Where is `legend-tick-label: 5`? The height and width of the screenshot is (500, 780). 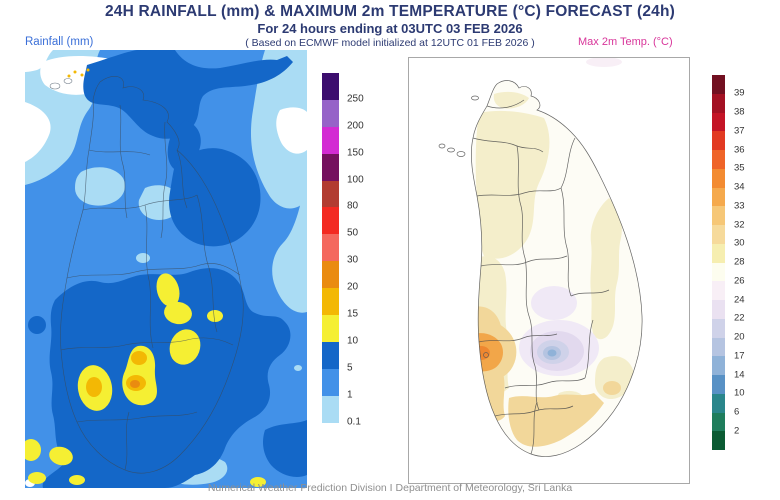 legend-tick-label: 5 is located at coordinates (350, 368).